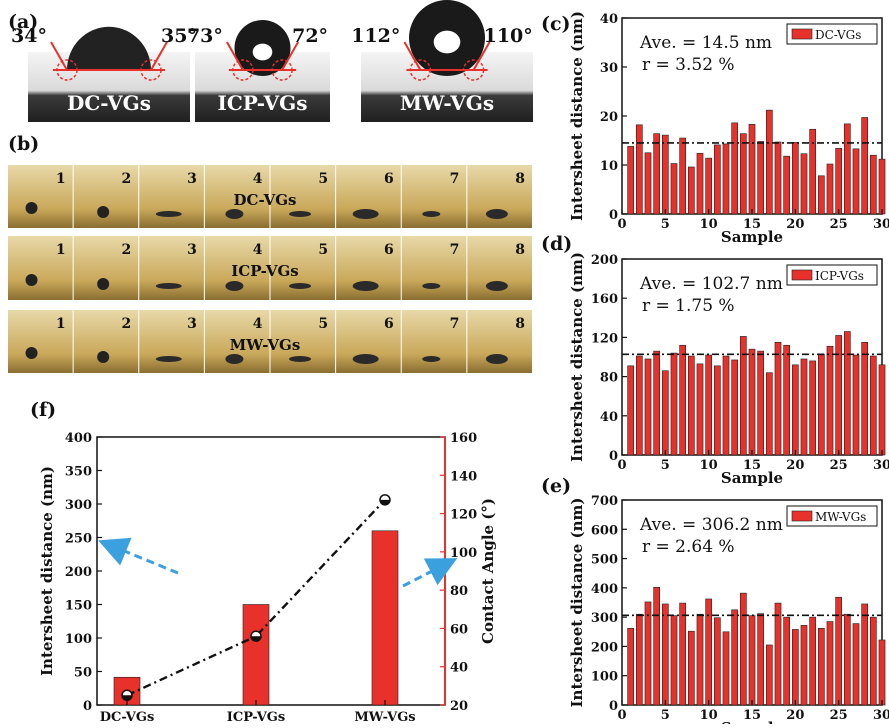  I want to click on frame-number: 1, so click(61, 179).